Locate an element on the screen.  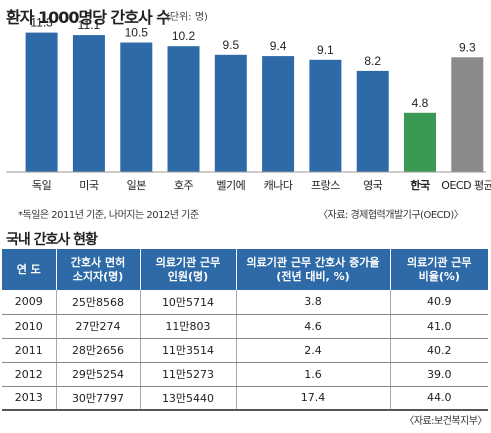
cell-growth: 1.6 is located at coordinates (312, 374).